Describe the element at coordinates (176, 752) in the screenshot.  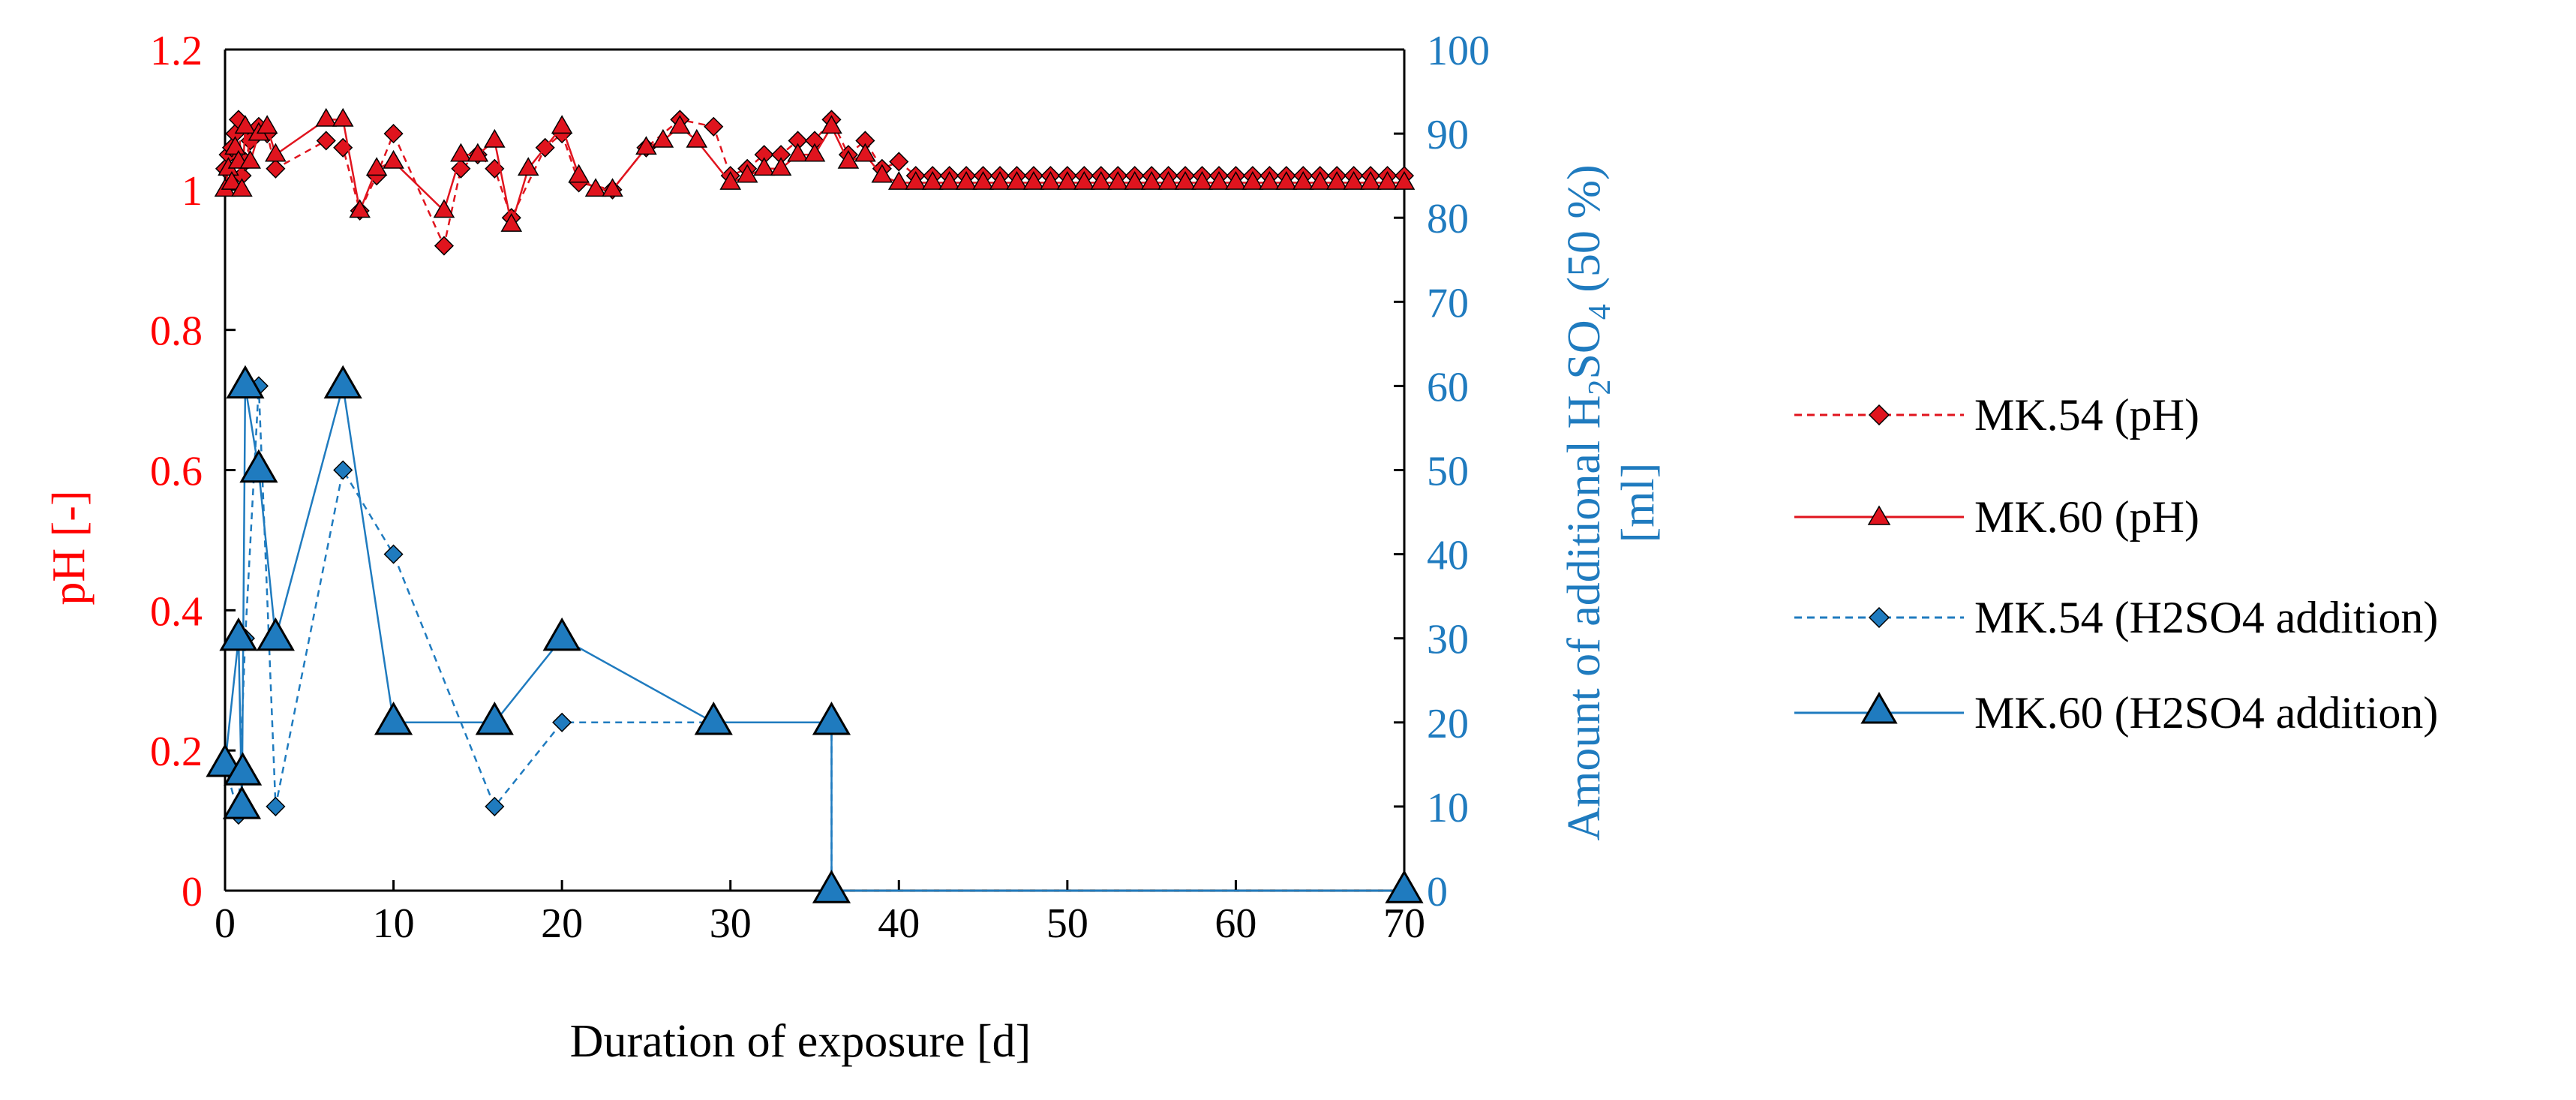
I see `y-left-tick-label: 0.2` at that location.